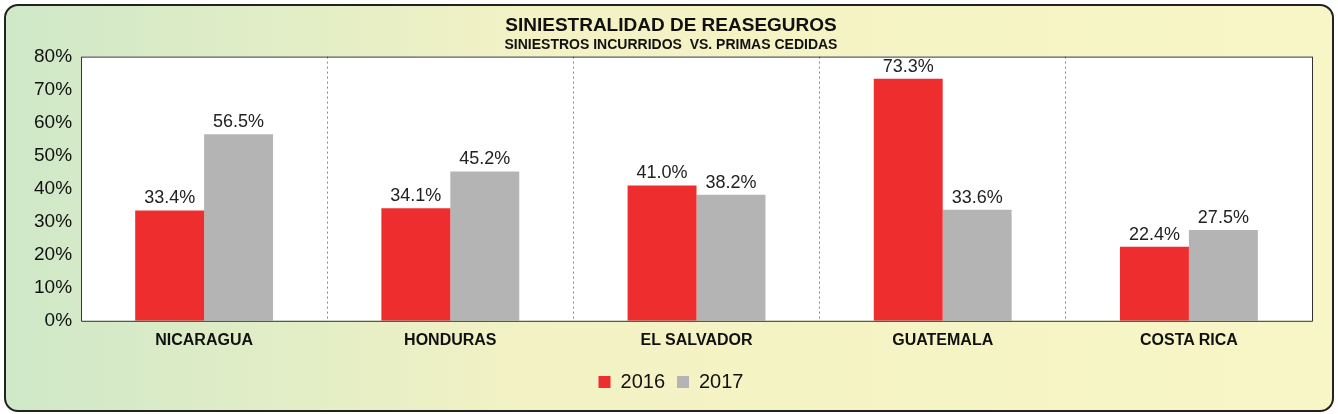  What do you see at coordinates (170, 197) in the screenshot?
I see `text: 33.4%` at bounding box center [170, 197].